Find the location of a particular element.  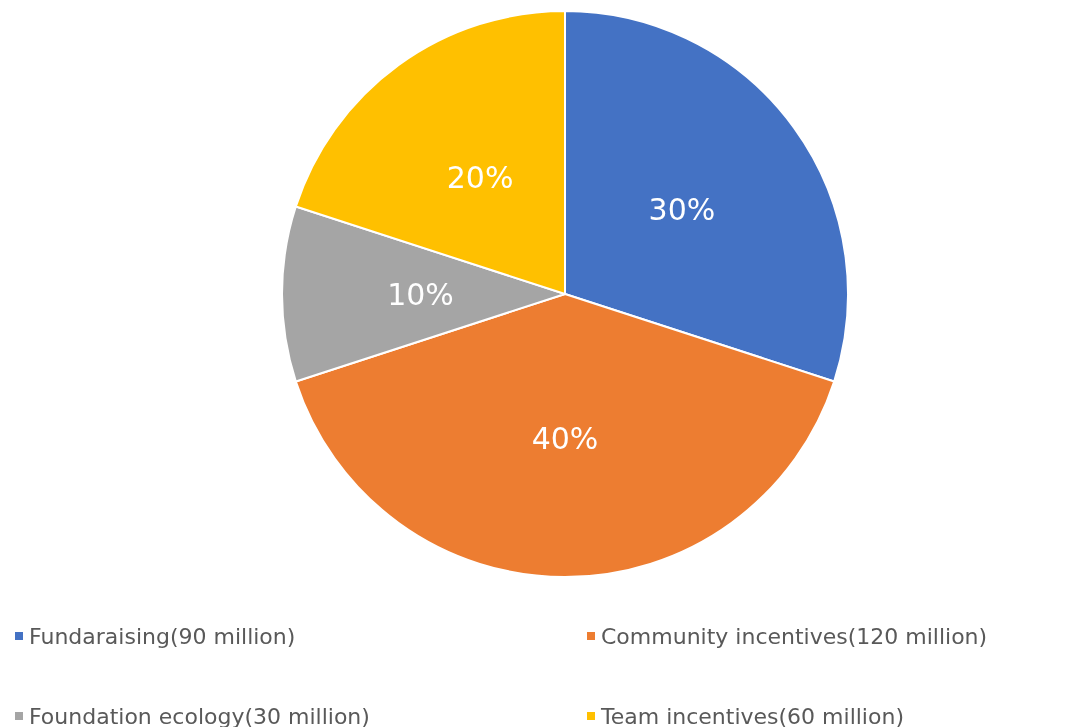

legend-label: Team incentives(60 million) is located at coordinates (752, 715).